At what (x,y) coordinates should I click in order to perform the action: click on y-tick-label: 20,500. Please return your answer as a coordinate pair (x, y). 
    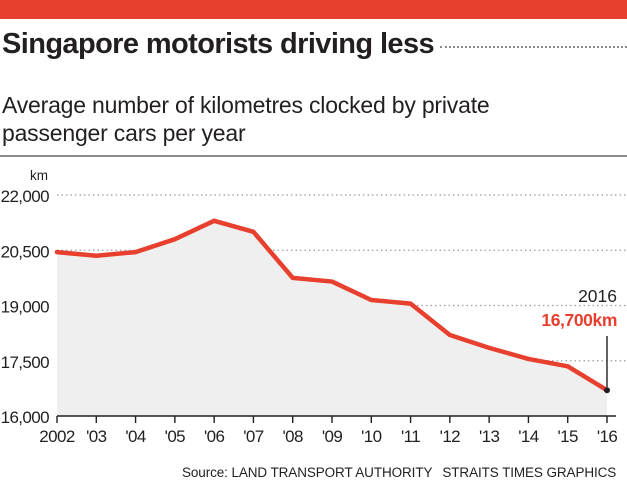
    Looking at the image, I should click on (25, 251).